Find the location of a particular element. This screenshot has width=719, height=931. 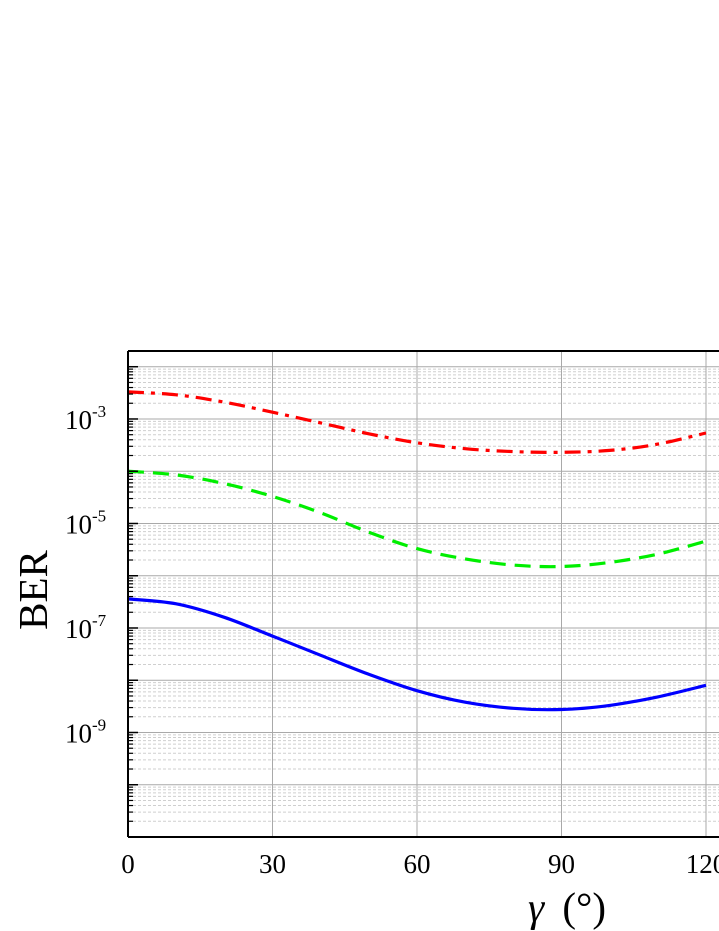

y-tick-label: 10⁻⁵ is located at coordinates (85, 522).